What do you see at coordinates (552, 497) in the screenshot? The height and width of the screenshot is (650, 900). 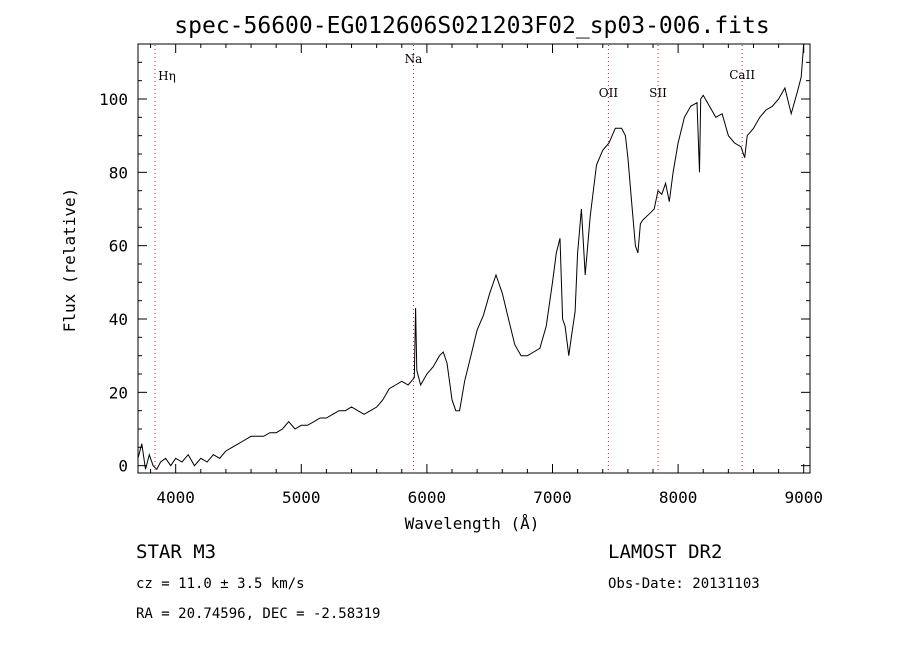 I see `x-tick-label: 7000` at bounding box center [552, 497].